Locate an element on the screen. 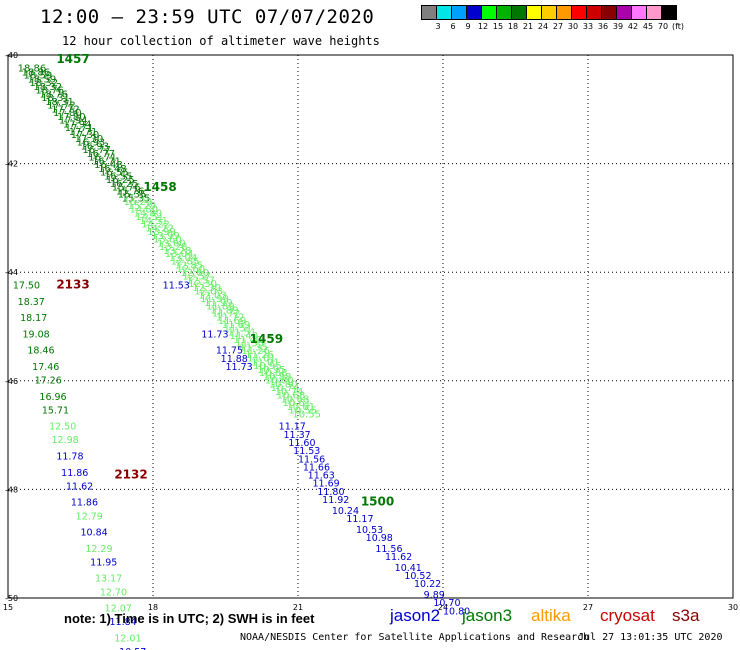  swh-label: 10.98 is located at coordinates (379, 538).